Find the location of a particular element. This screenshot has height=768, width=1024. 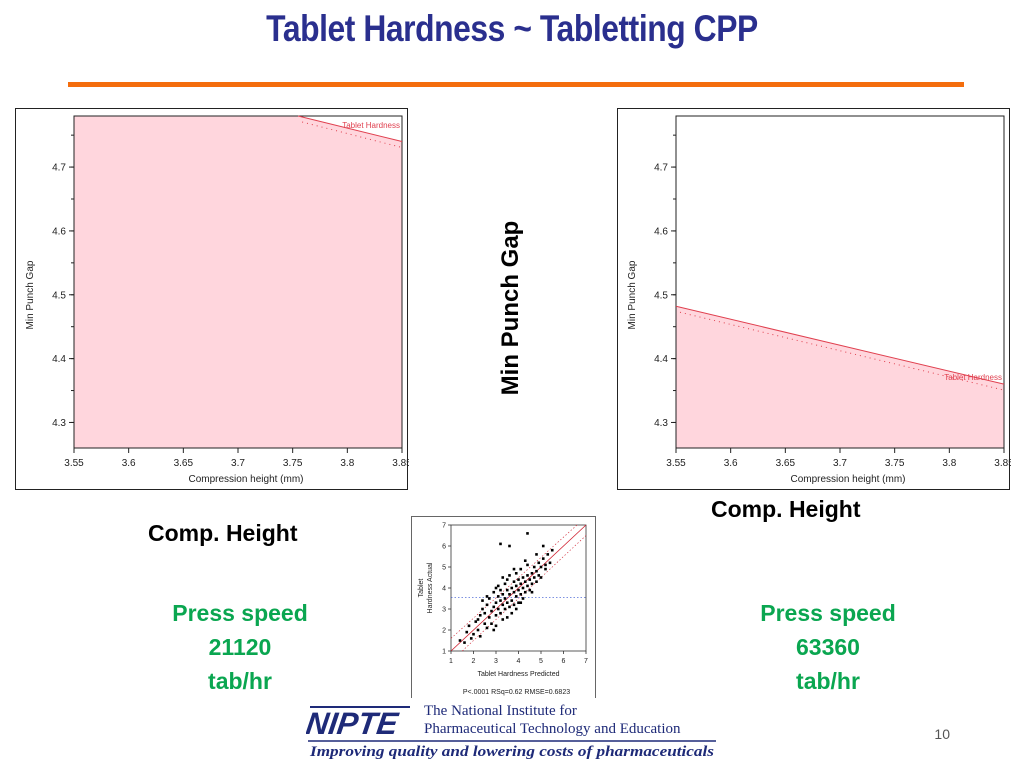

scatter-xtick-label: 3 is located at coordinates (496, 661).